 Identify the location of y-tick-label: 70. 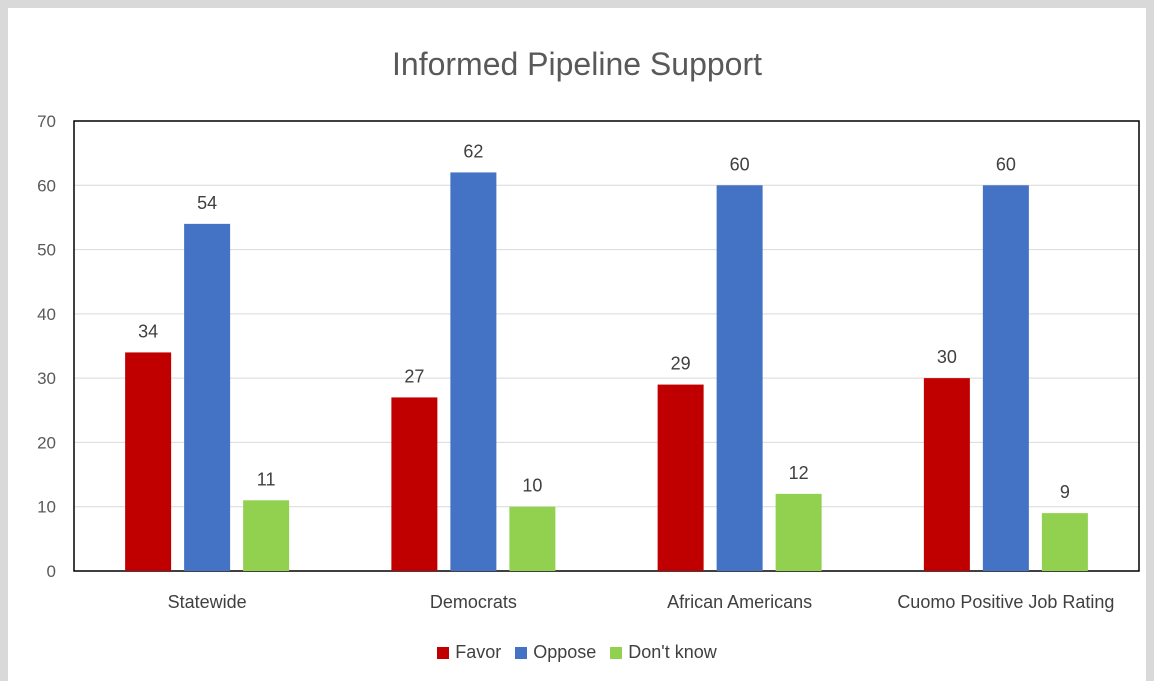
(46, 121).